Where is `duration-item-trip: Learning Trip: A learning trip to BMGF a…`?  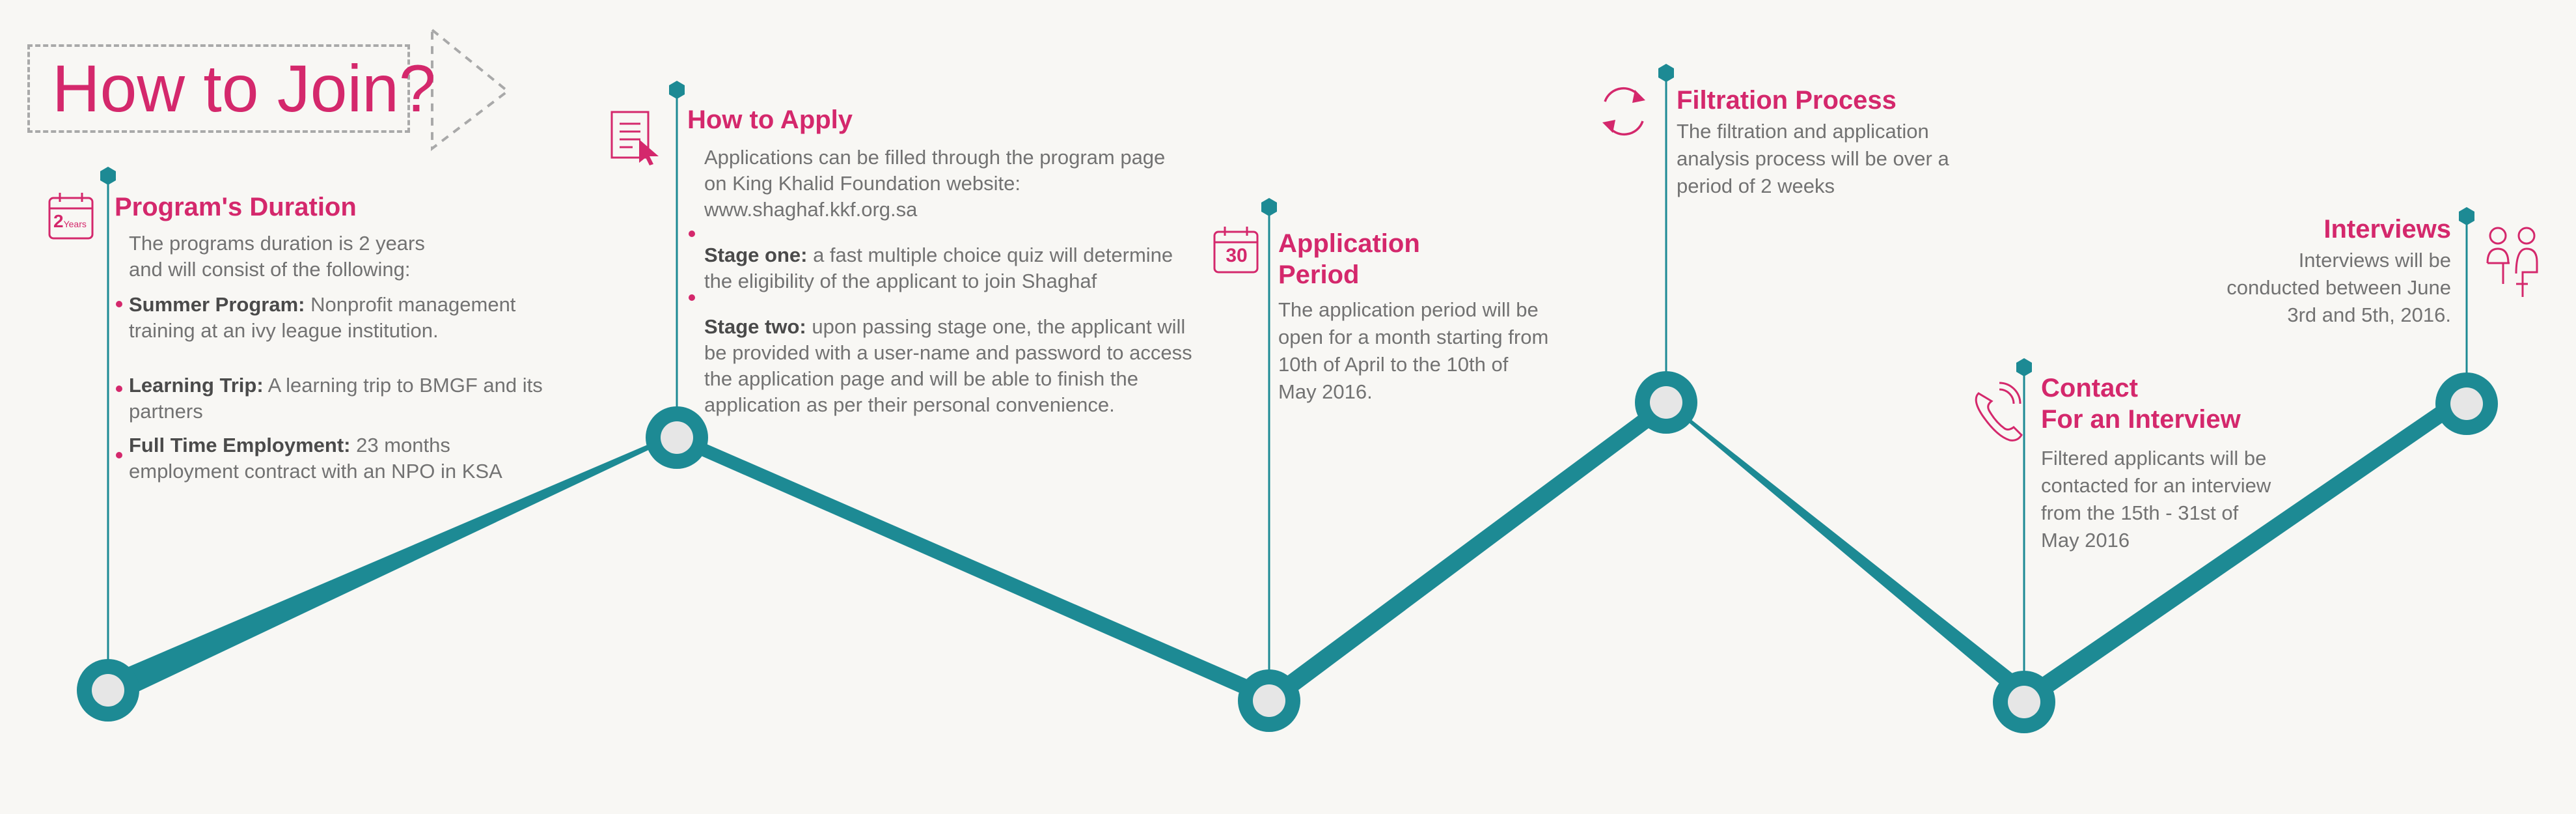
duration-item-trip: Learning Trip: A learning trip to BMGF a… is located at coordinates (336, 385).